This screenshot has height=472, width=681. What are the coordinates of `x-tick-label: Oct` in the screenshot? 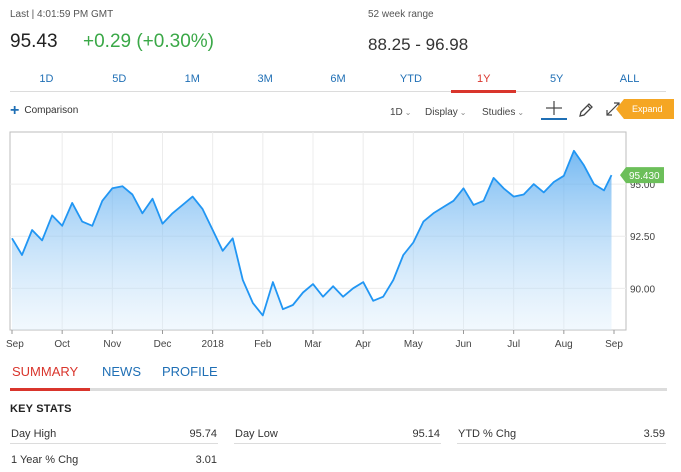 It's located at (62, 344).